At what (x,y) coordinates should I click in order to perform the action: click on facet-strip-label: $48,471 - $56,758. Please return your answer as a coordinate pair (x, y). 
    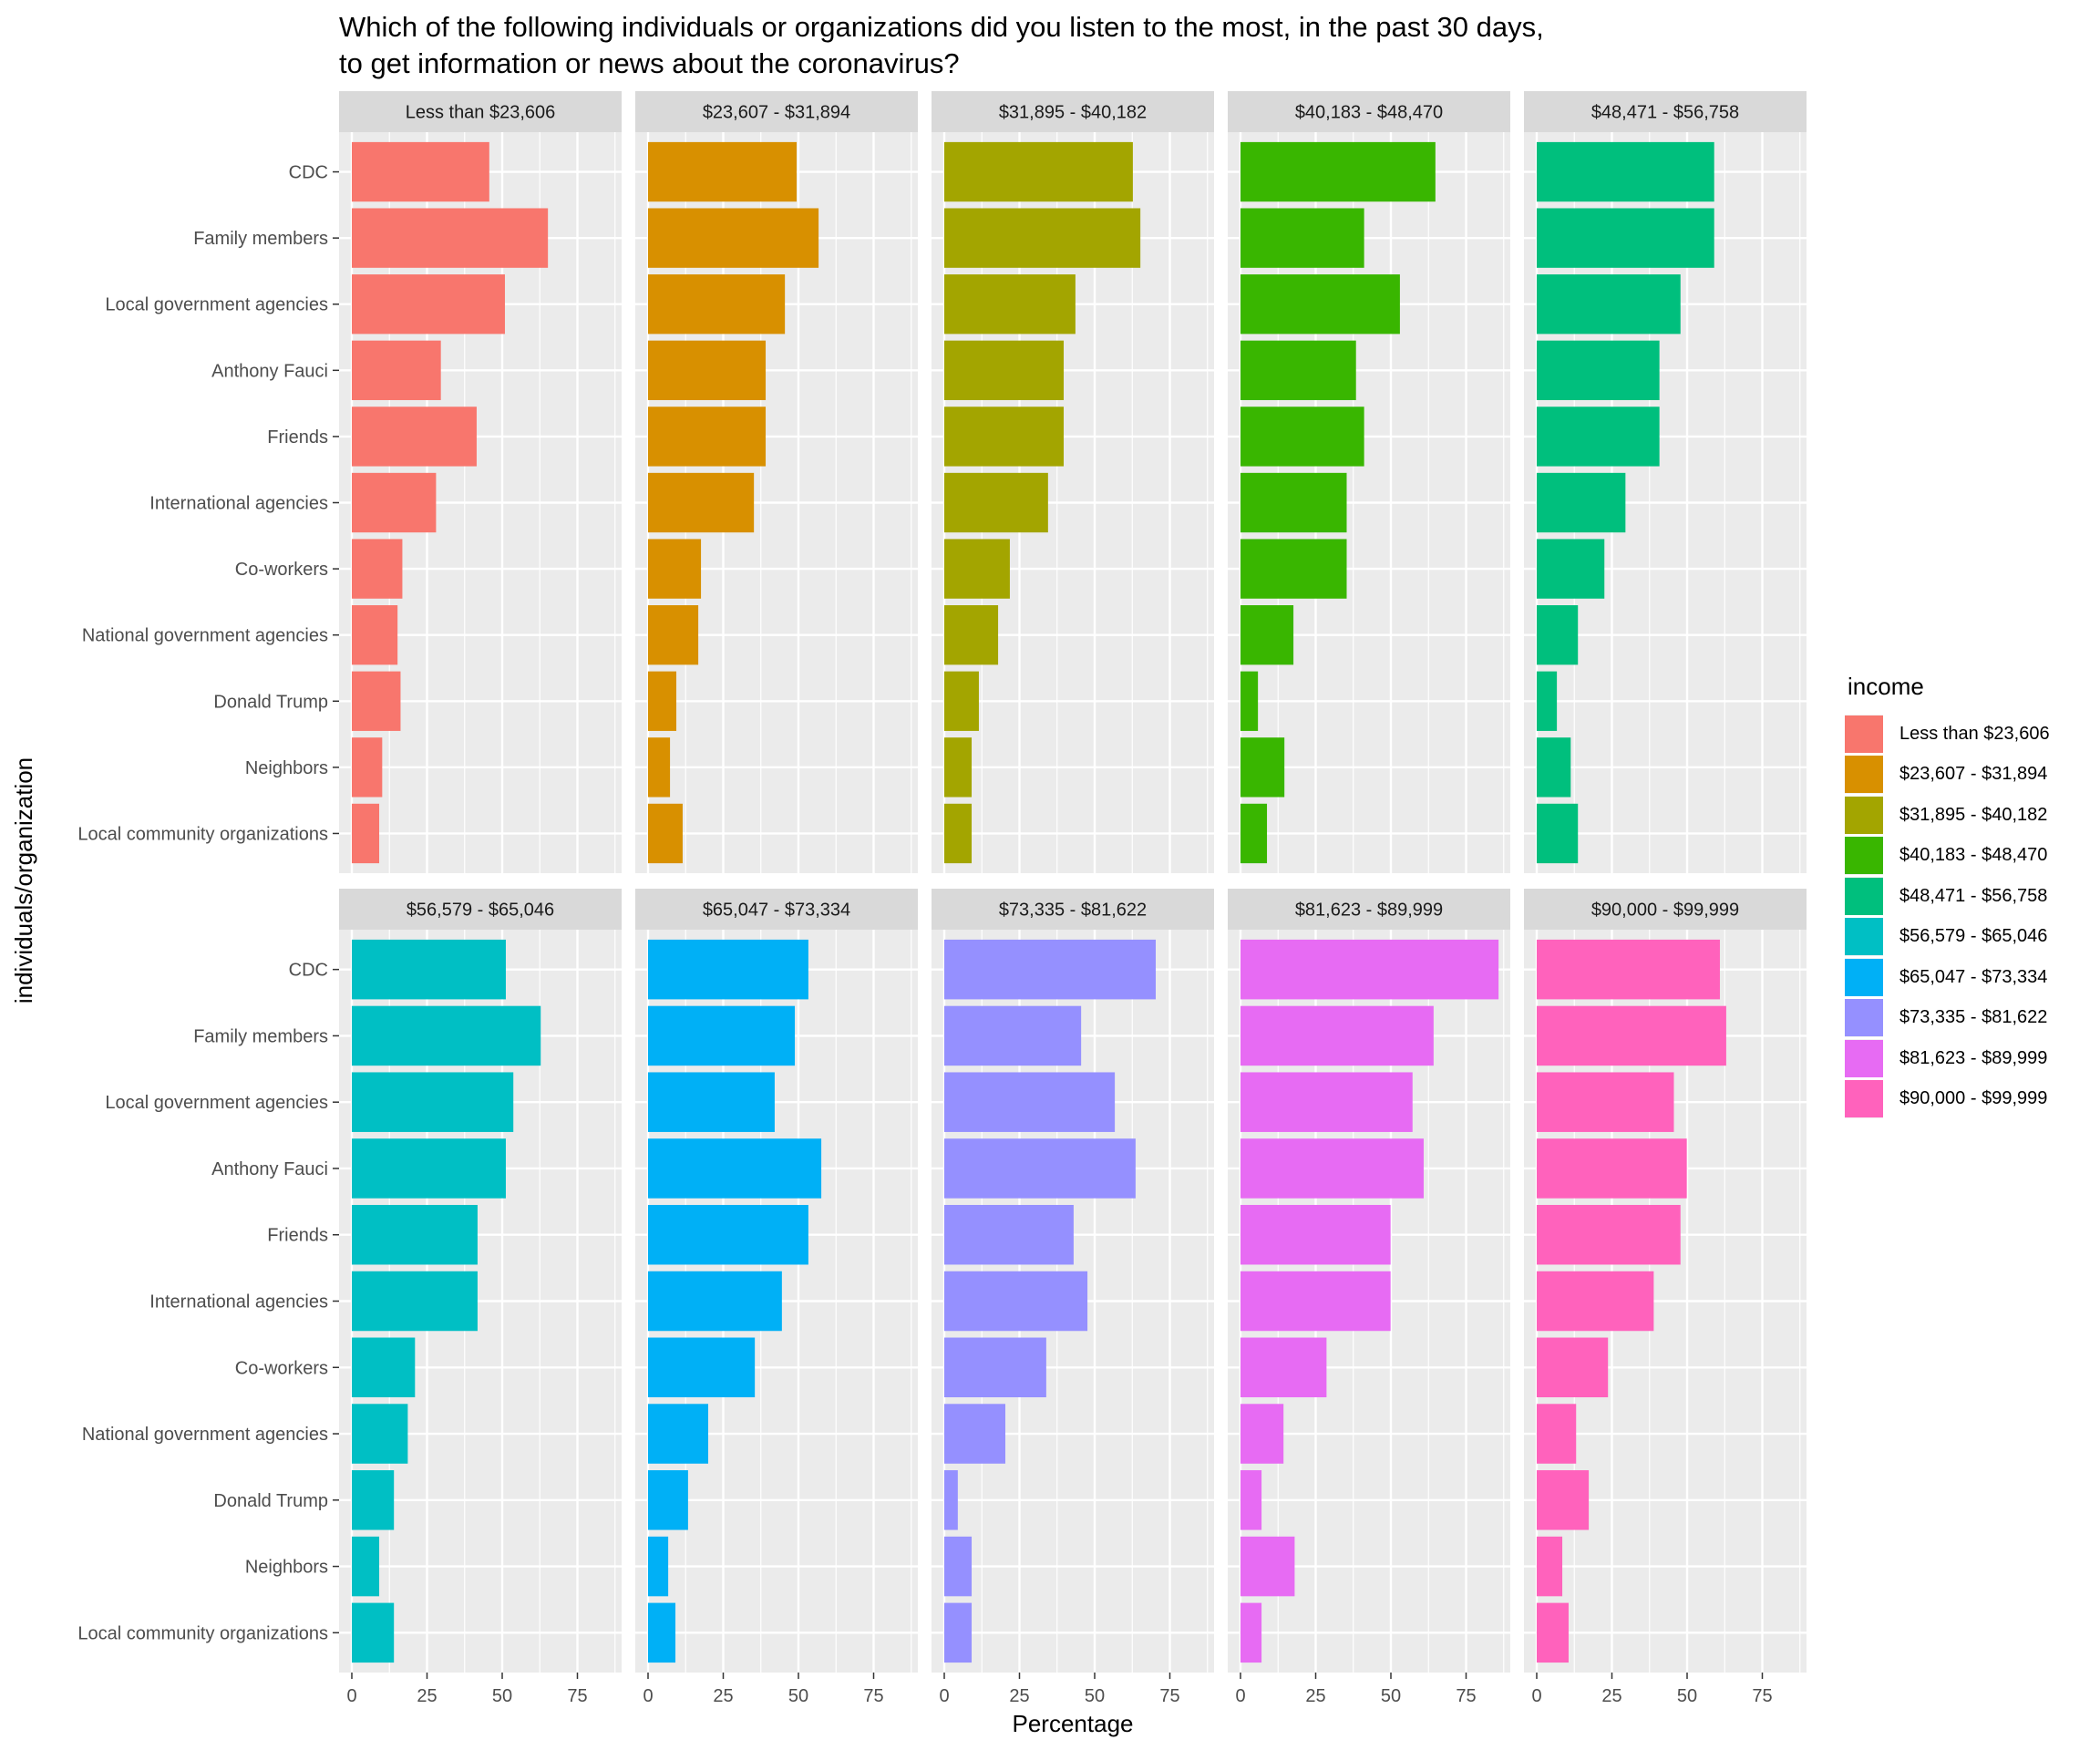
    Looking at the image, I should click on (1665, 113).